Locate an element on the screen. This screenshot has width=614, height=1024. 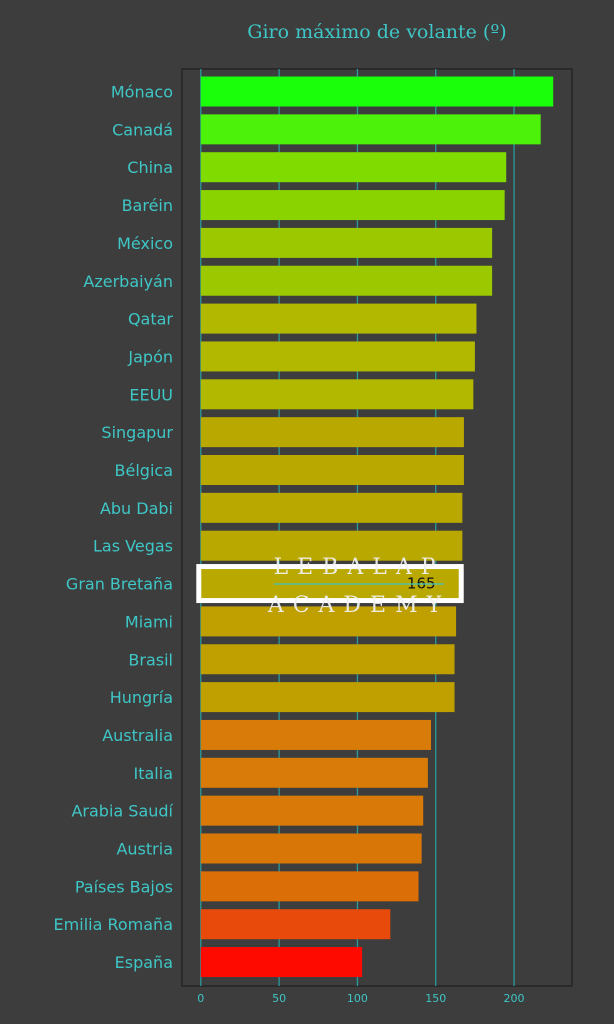
category-label: México is located at coordinates (145, 243).